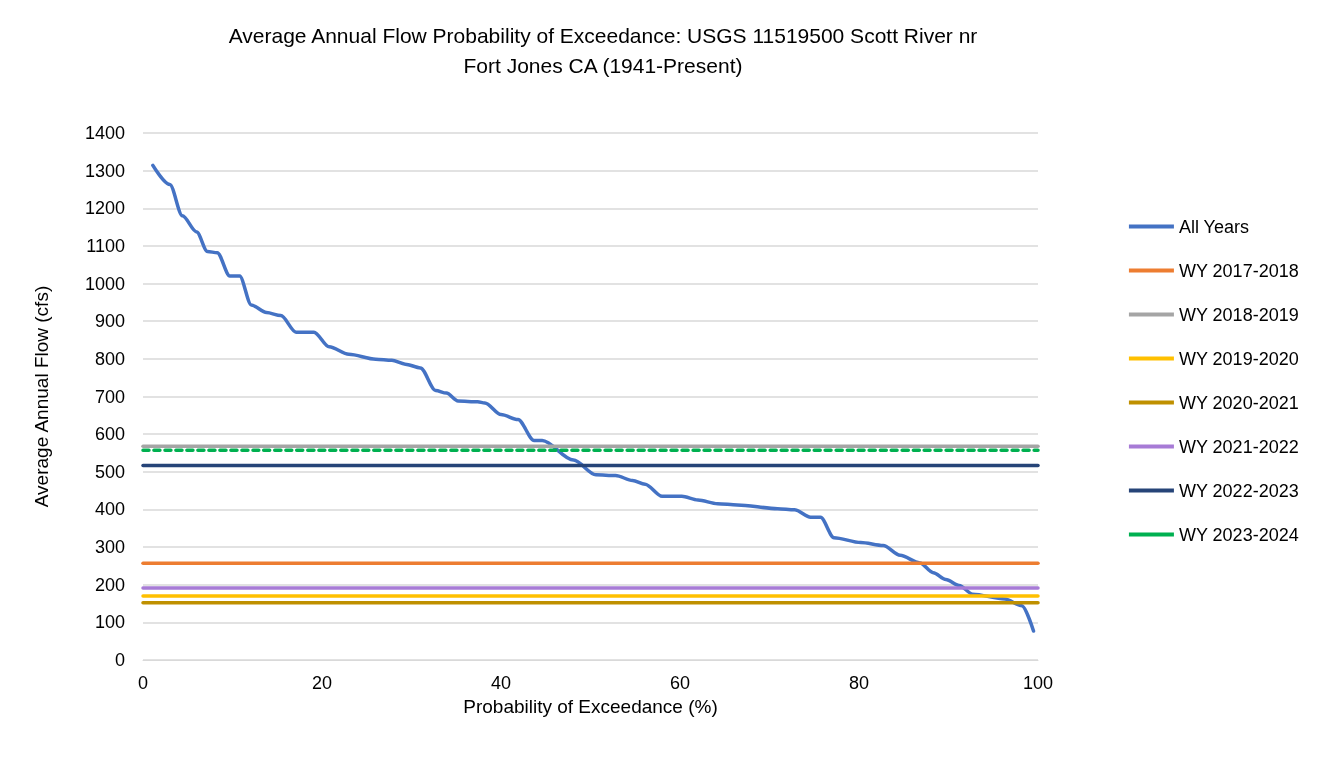 The width and height of the screenshot is (1332, 761). I want to click on y-tick-label: 300, so click(109, 547).